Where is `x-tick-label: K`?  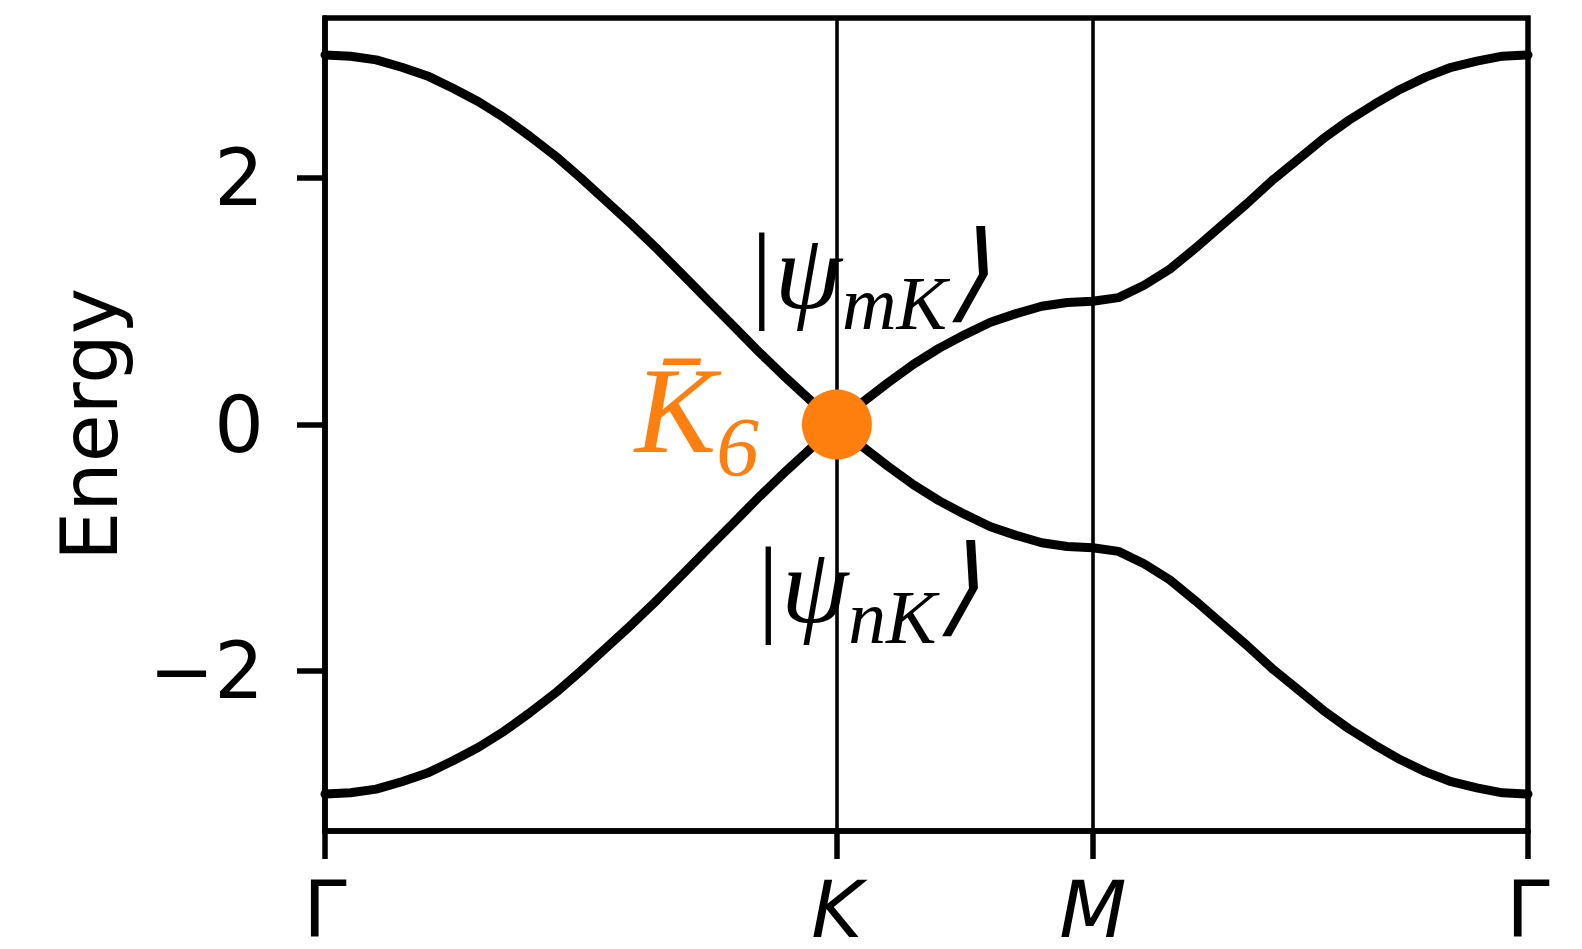 x-tick-label: K is located at coordinates (840, 907).